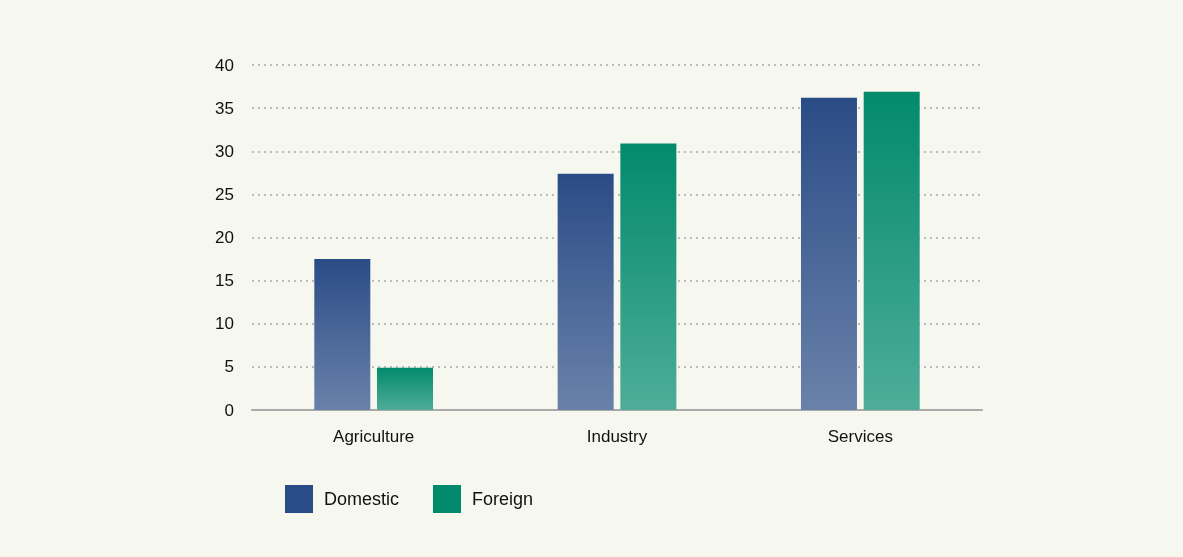 This screenshot has width=1183, height=557. What do you see at coordinates (224, 281) in the screenshot?
I see `y-tick-label: 15` at bounding box center [224, 281].